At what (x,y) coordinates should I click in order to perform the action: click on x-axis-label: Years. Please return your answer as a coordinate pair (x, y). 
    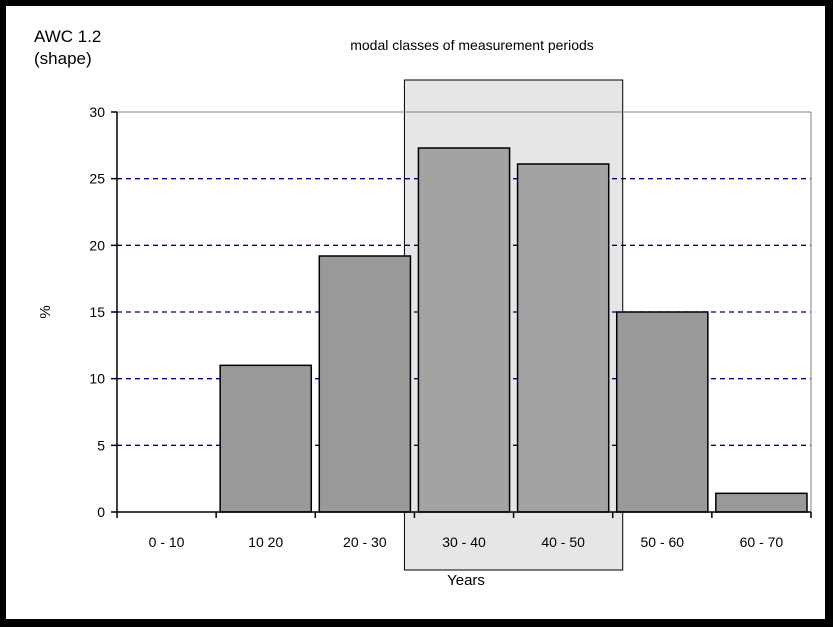
    Looking at the image, I should click on (466, 580).